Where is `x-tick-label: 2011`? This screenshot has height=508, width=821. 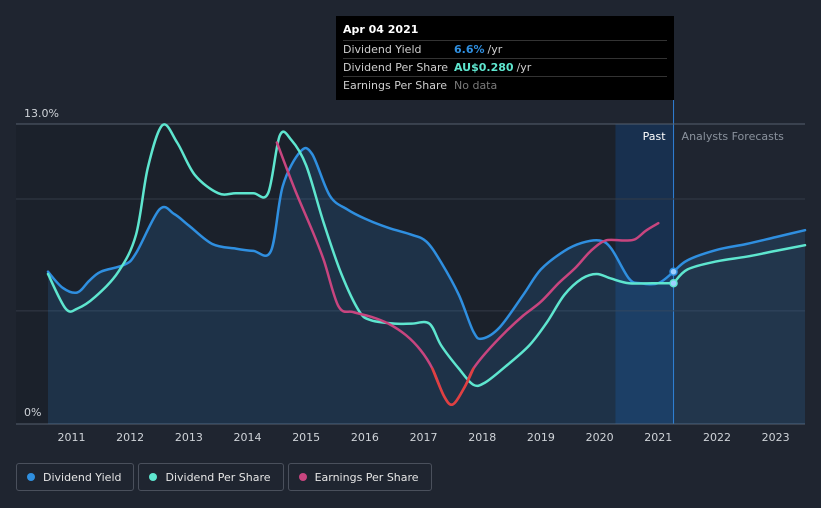 x-tick-label: 2011 is located at coordinates (71, 437).